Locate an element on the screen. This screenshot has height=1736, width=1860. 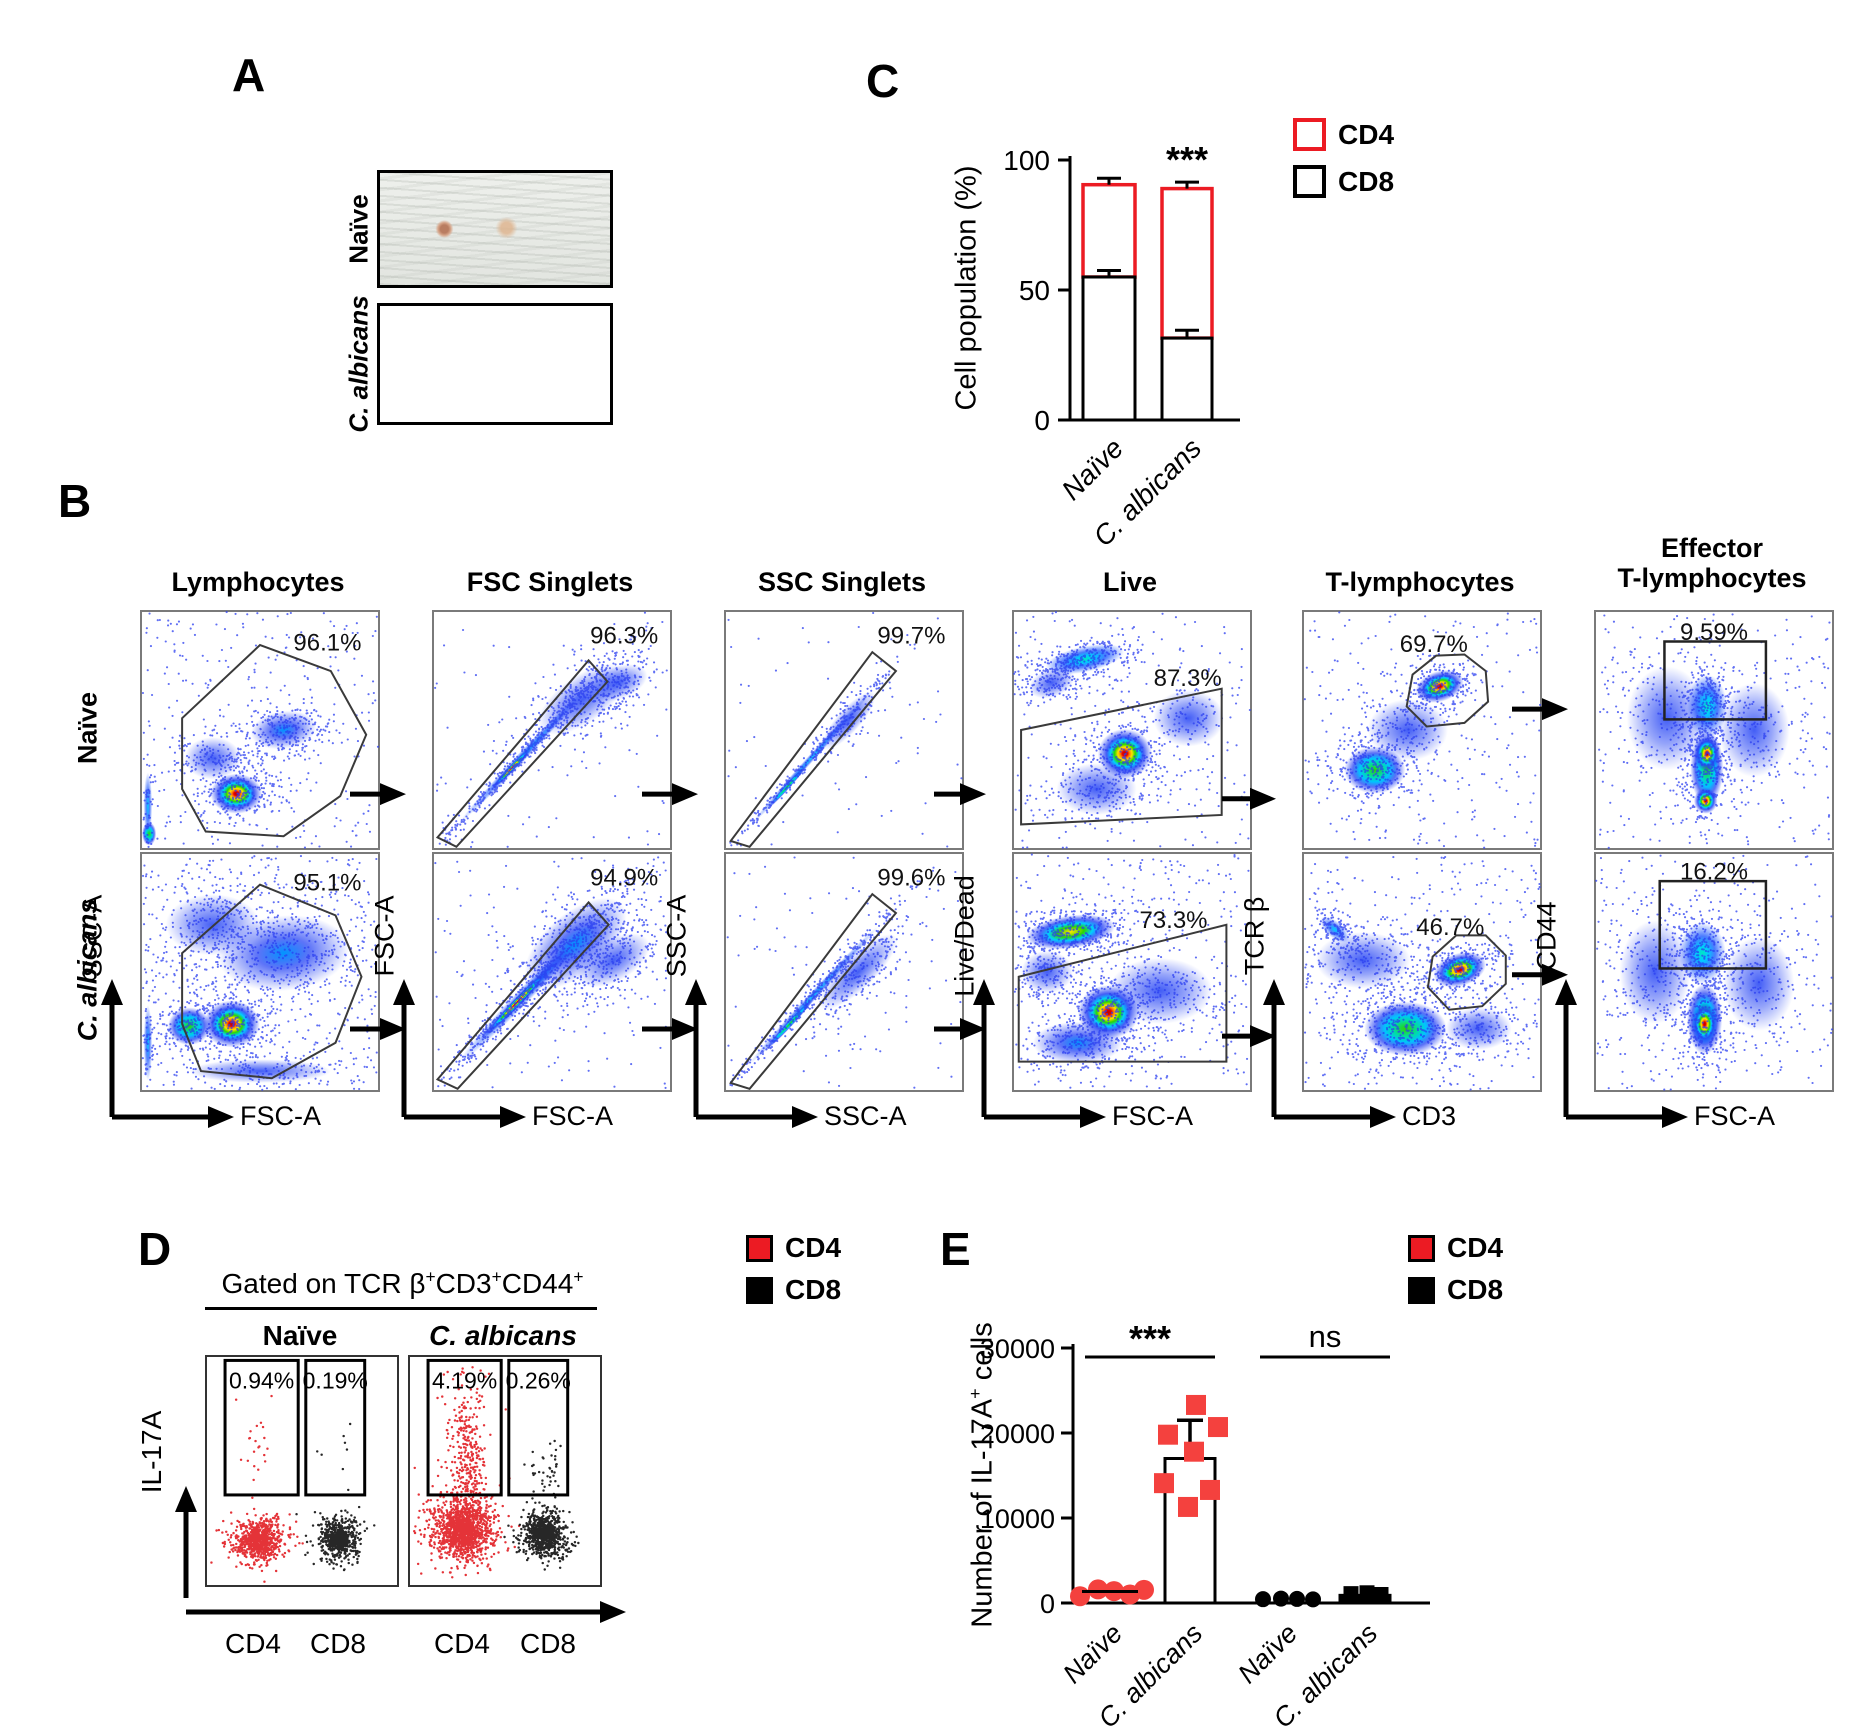
flow-column-title: Effector T-lymphocytes is located at coordinates (1712, 563).